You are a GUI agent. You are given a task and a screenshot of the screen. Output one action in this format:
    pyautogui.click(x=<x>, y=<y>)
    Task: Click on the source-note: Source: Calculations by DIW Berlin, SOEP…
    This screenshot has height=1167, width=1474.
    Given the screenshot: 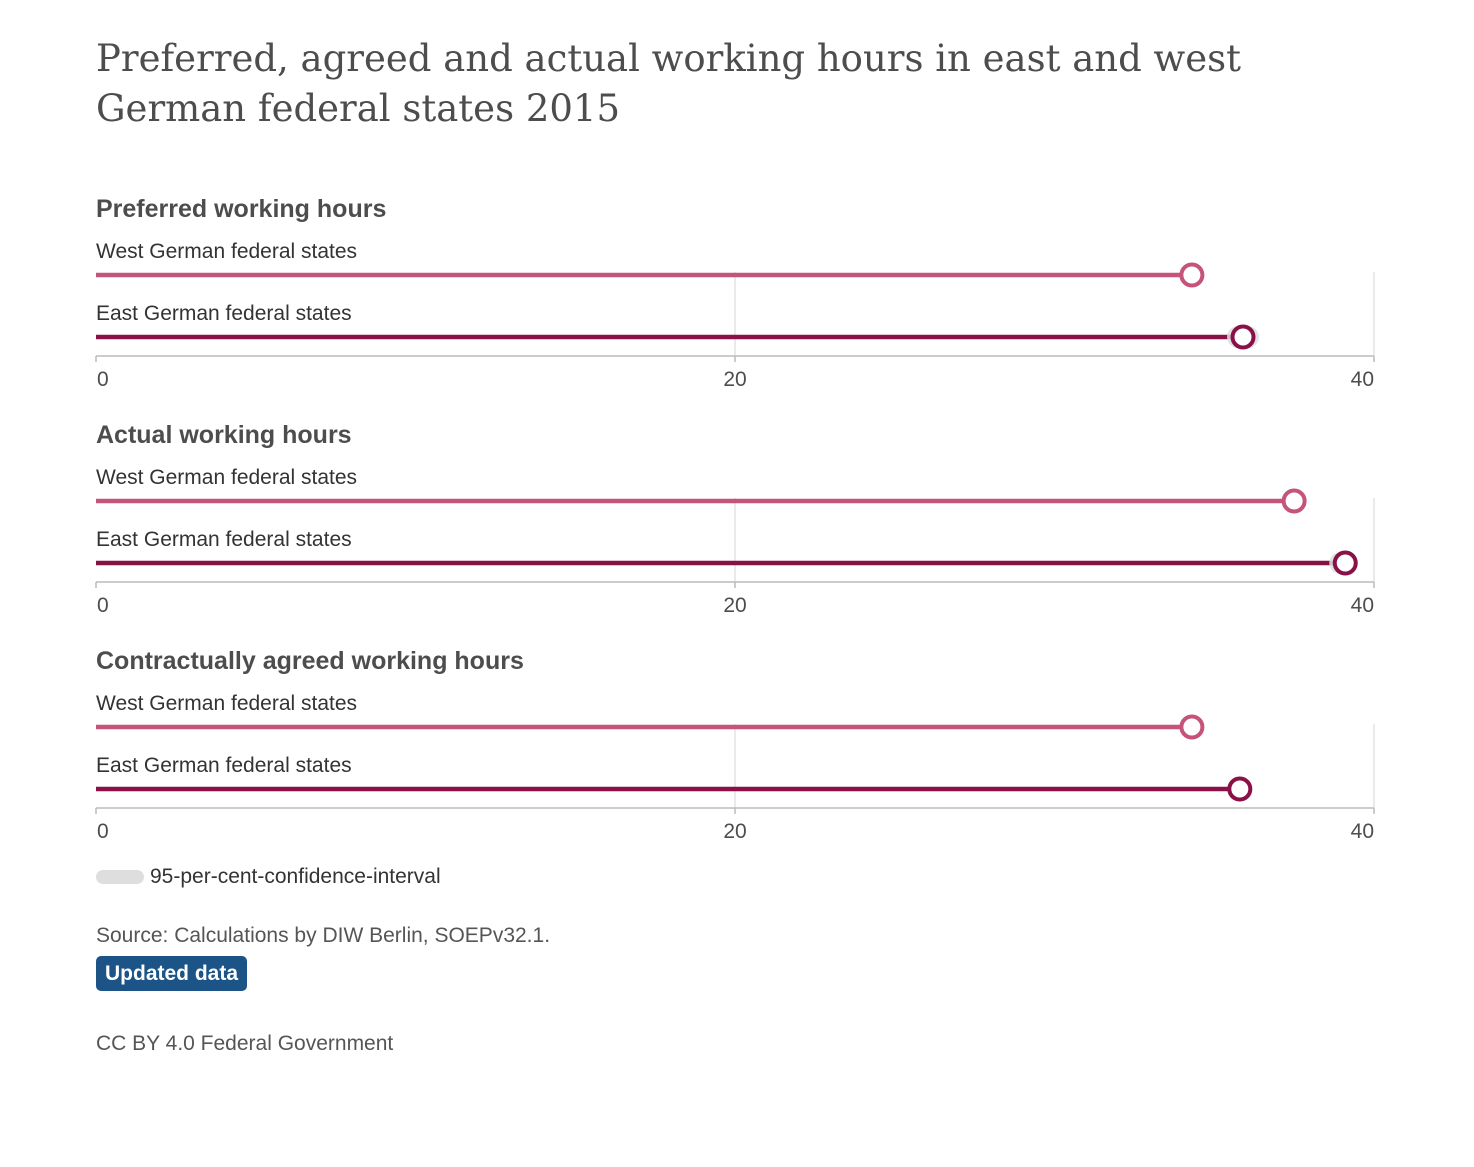 What is the action you would take?
    pyautogui.click(x=323, y=935)
    